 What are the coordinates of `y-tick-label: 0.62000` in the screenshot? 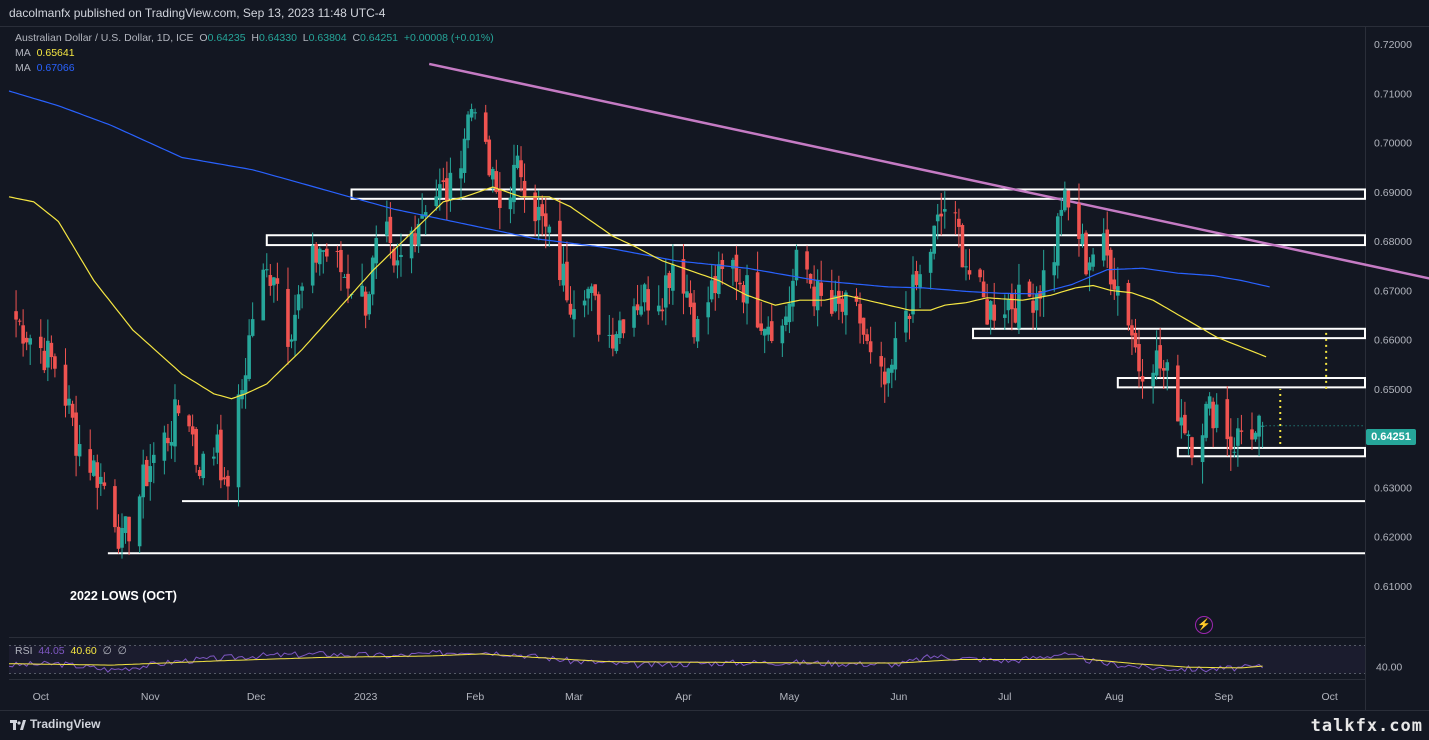 It's located at (1393, 538).